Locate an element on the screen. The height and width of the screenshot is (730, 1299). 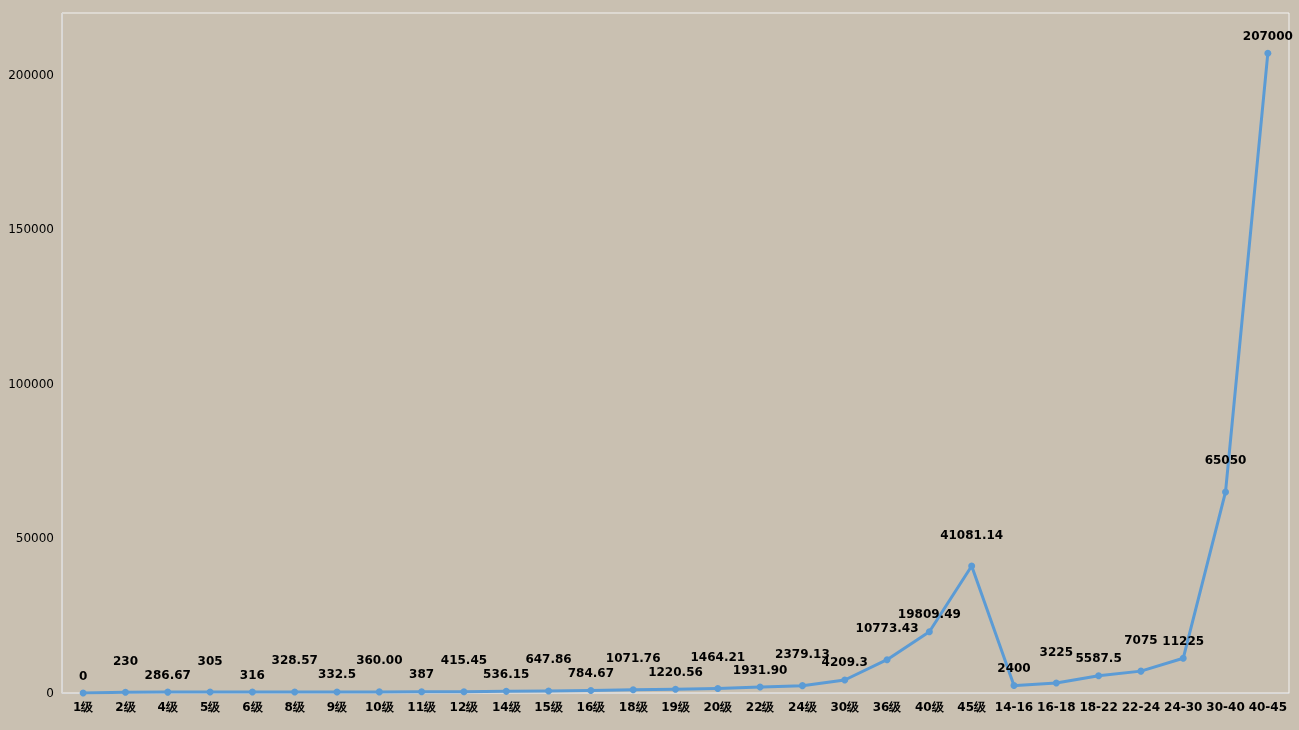
data-label: 1071.76 is located at coordinates (633, 658).